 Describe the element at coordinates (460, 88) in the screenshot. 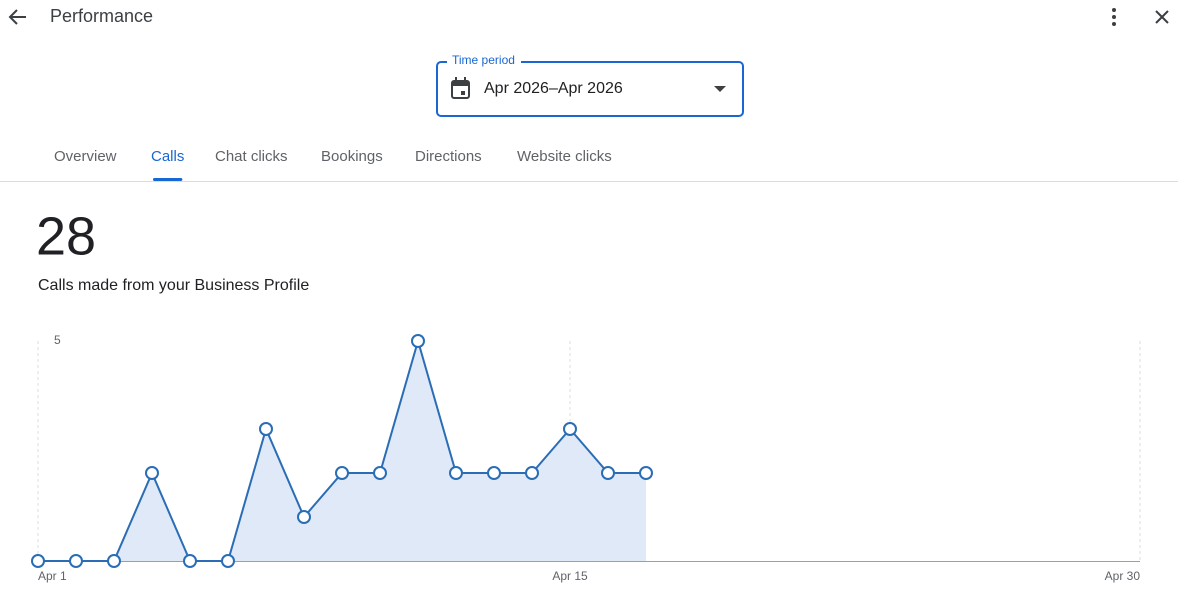

I see `calendar-icon` at that location.